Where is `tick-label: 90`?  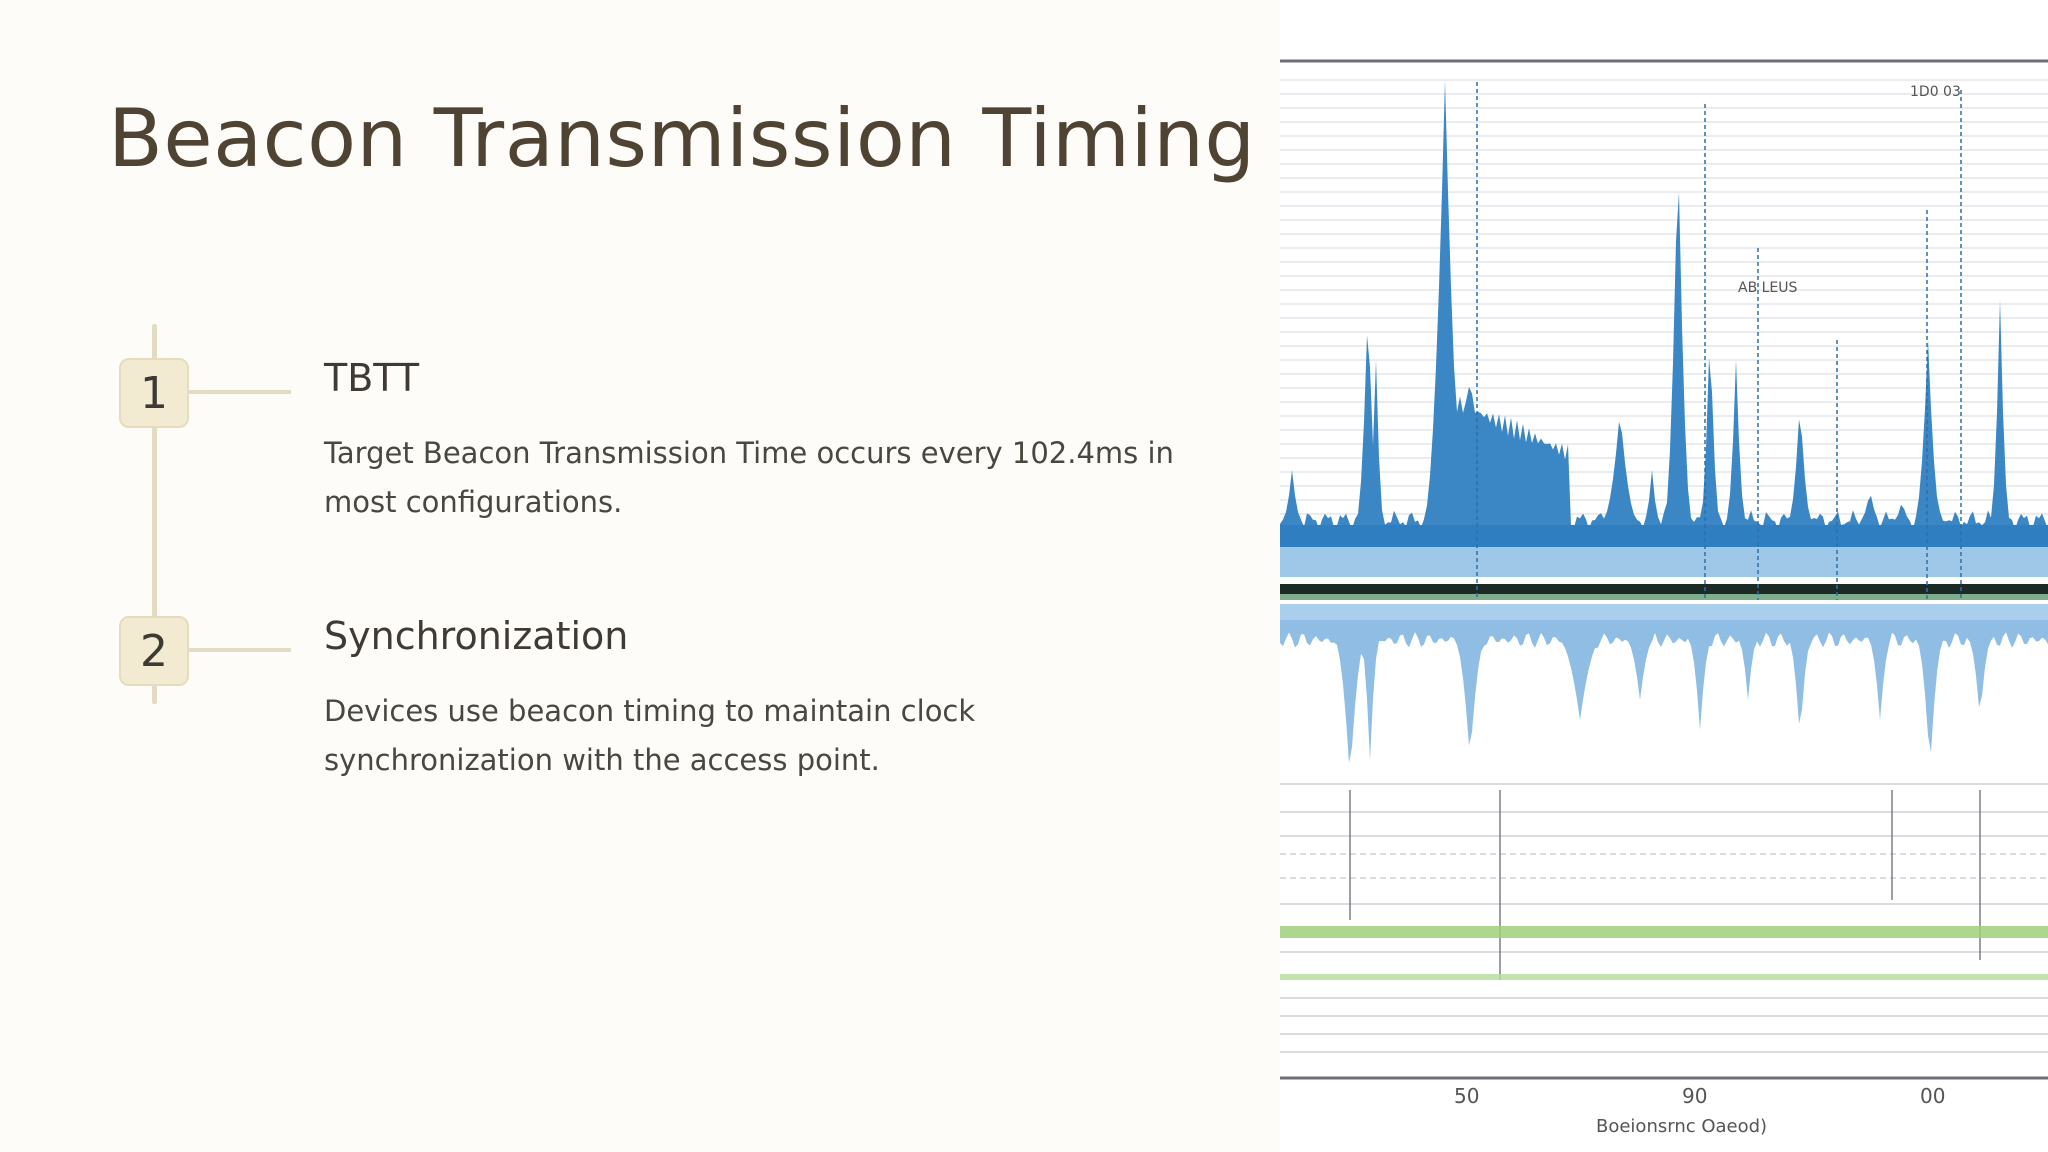
tick-label: 90 is located at coordinates (1694, 1096).